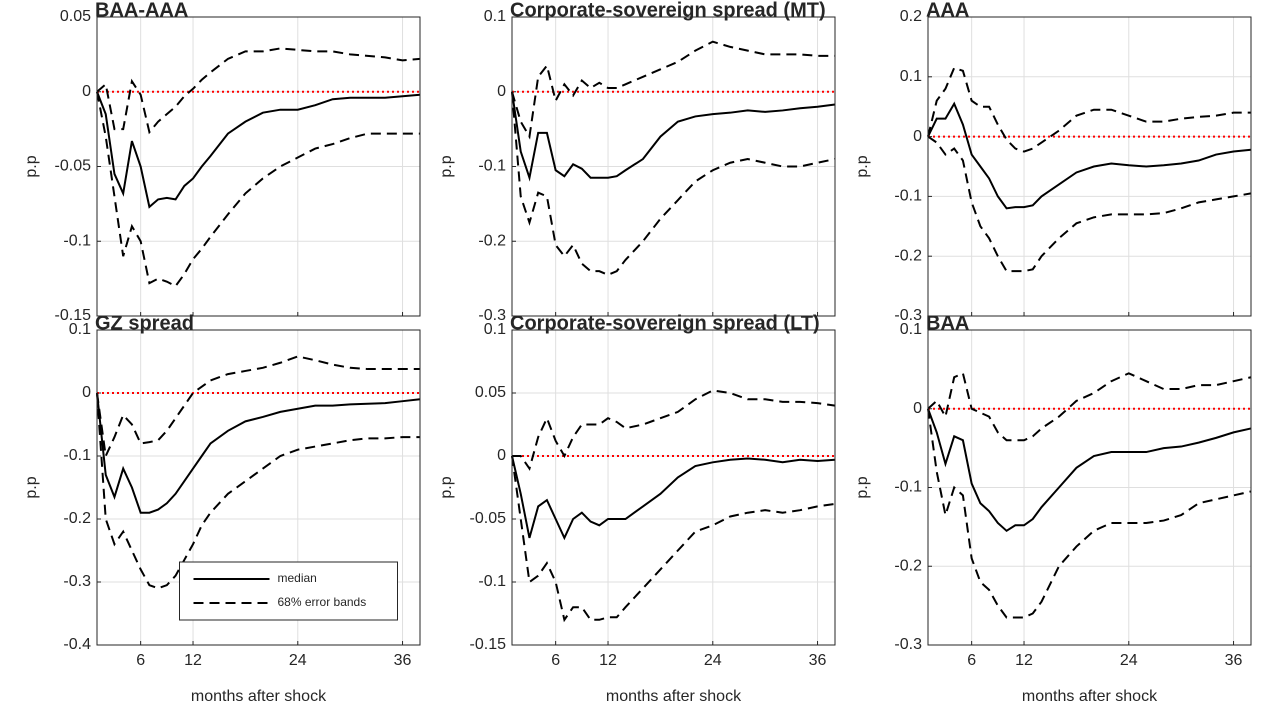 The height and width of the screenshot is (716, 1265). I want to click on legend-label: 68% error bands, so click(322, 602).